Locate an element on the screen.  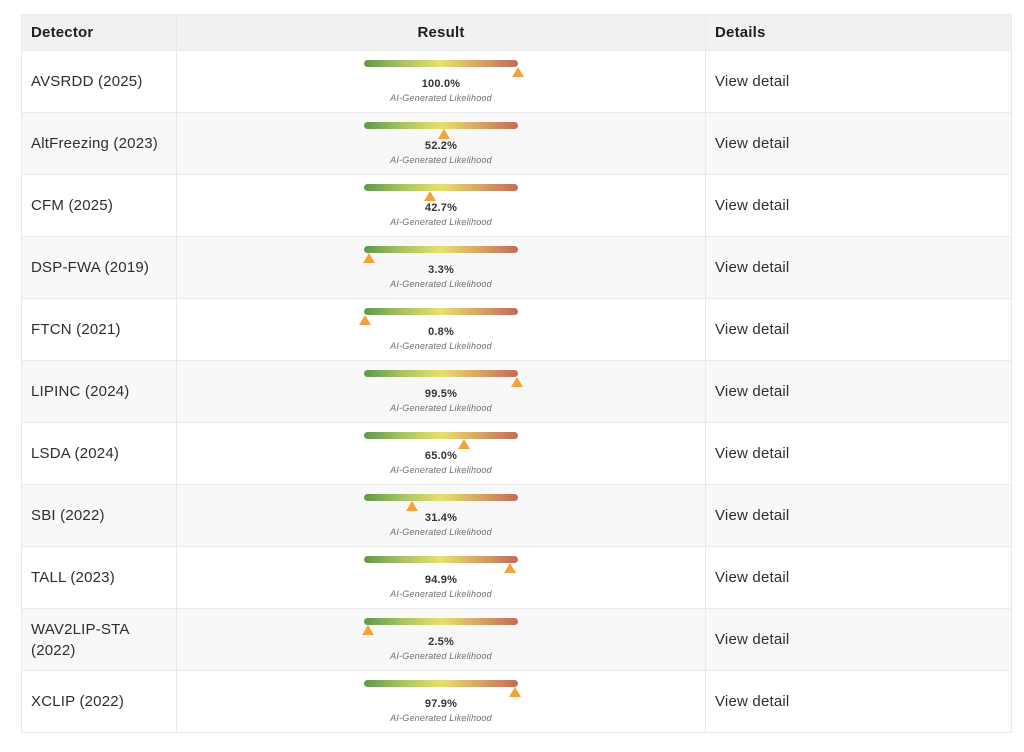
detector-name: DSP-FWA (2019) is located at coordinates (99, 267).